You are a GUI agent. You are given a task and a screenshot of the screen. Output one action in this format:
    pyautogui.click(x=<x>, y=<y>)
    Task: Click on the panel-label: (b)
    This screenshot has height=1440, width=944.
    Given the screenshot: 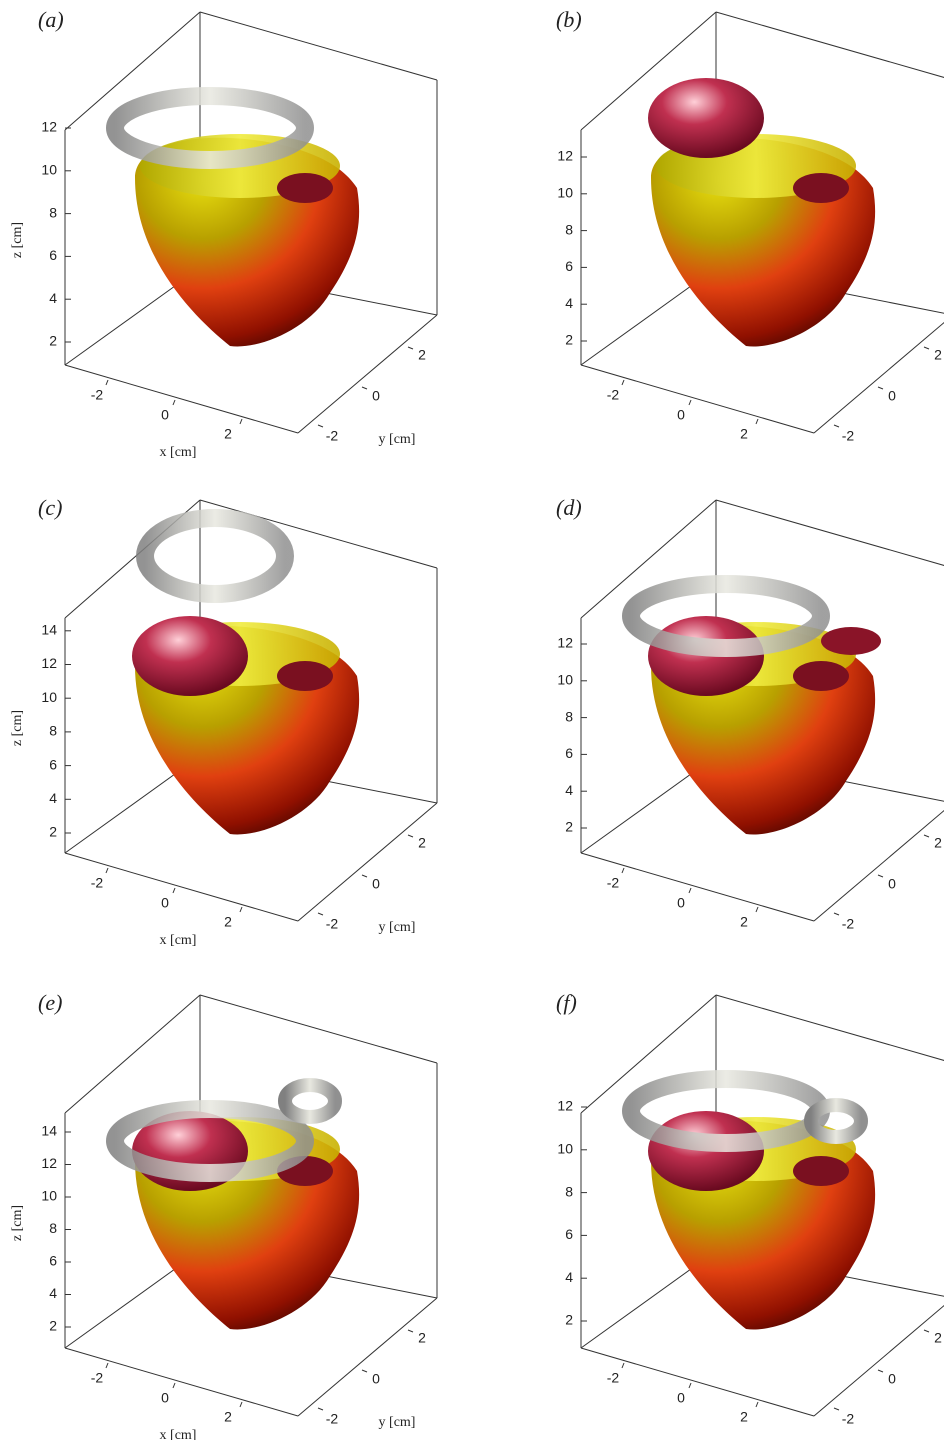 What is the action you would take?
    pyautogui.click(x=569, y=19)
    